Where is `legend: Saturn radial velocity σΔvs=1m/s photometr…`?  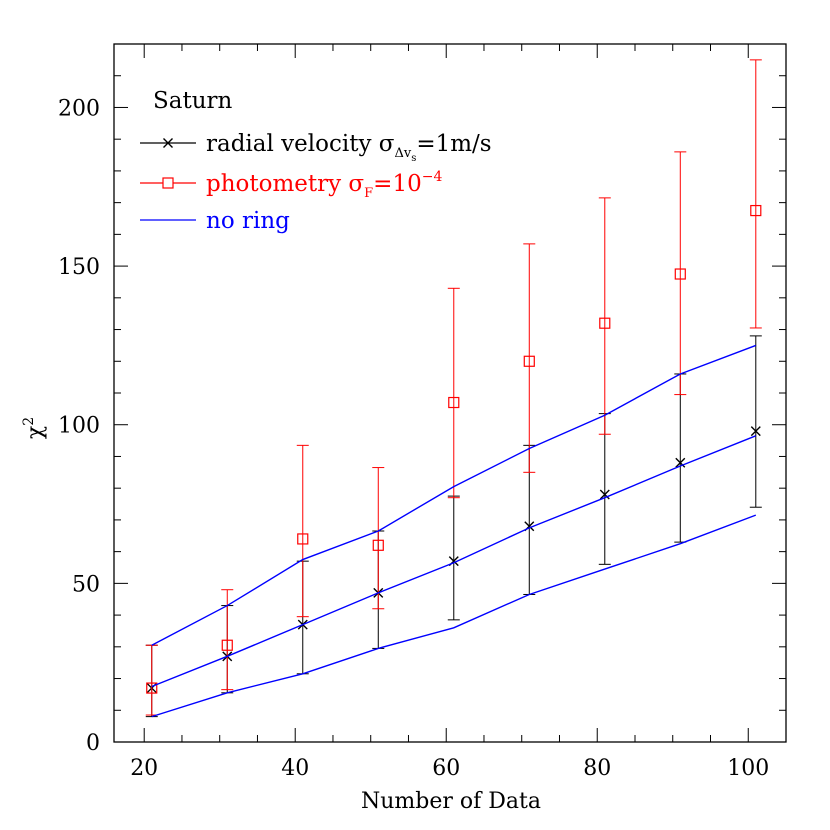
legend: Saturn radial velocity σΔvs=1m/s photometr… is located at coordinates (316, 161).